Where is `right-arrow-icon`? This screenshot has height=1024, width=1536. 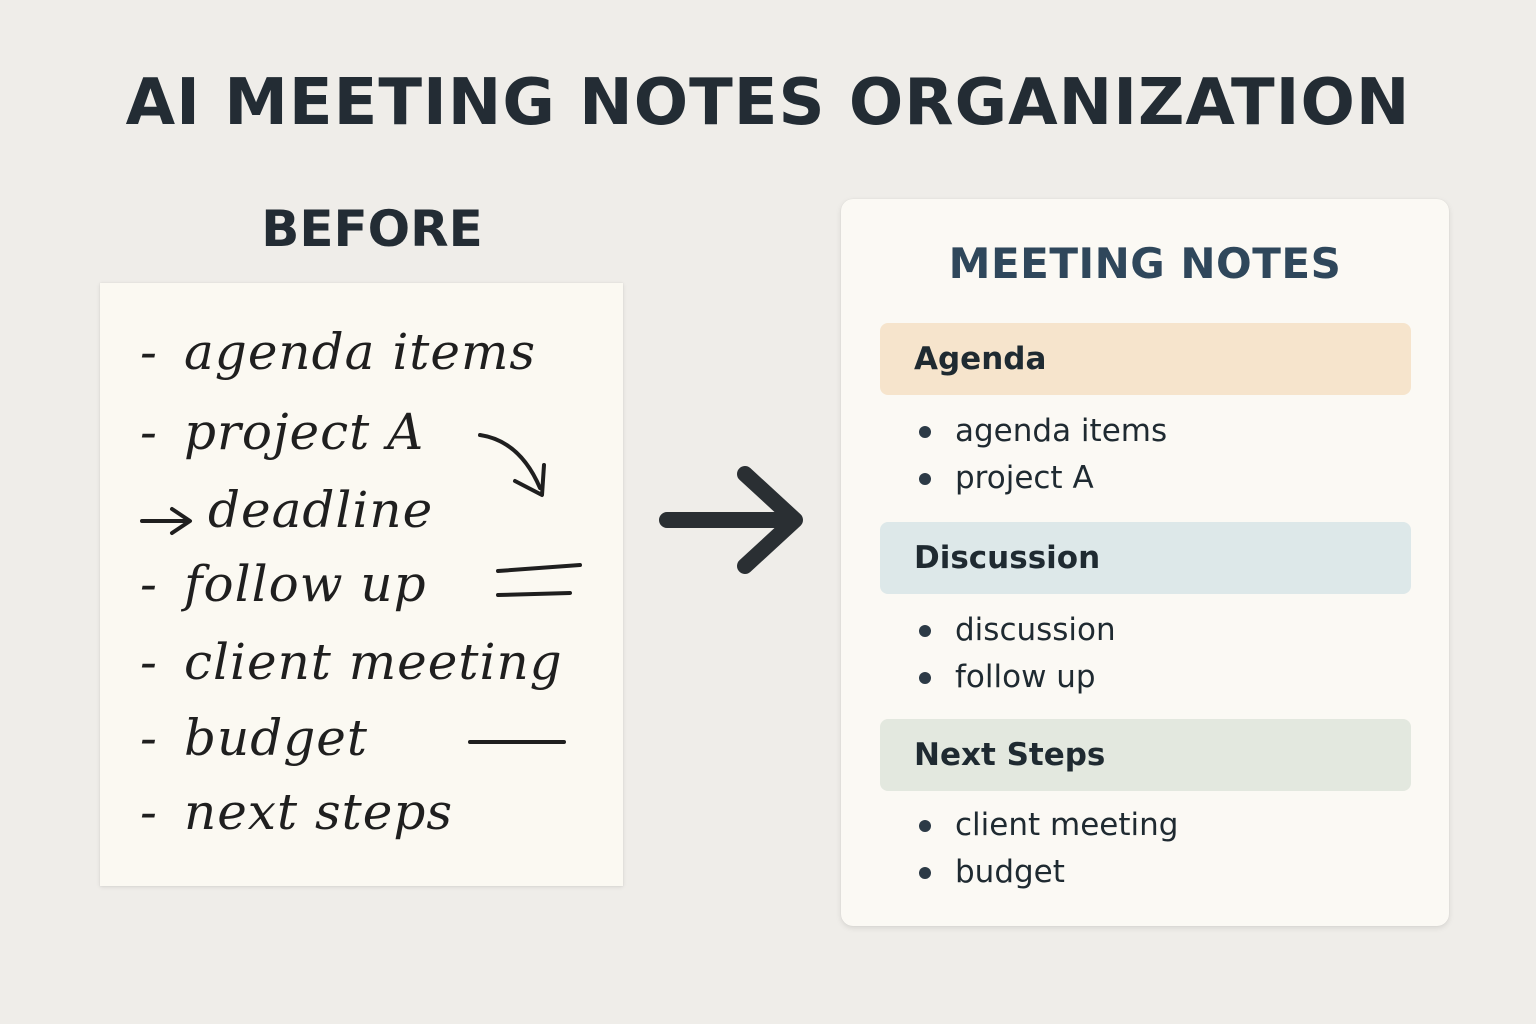
right-arrow-icon is located at coordinates (731, 520).